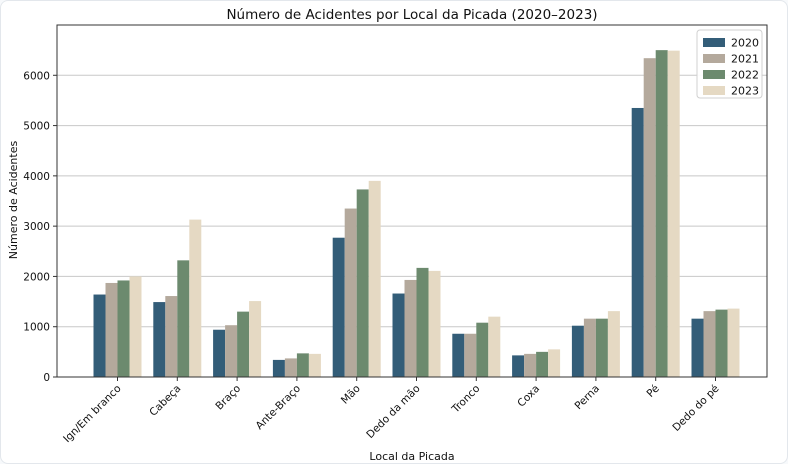  Describe the element at coordinates (587, 397) in the screenshot. I see `x-tick-label: Perna` at that location.